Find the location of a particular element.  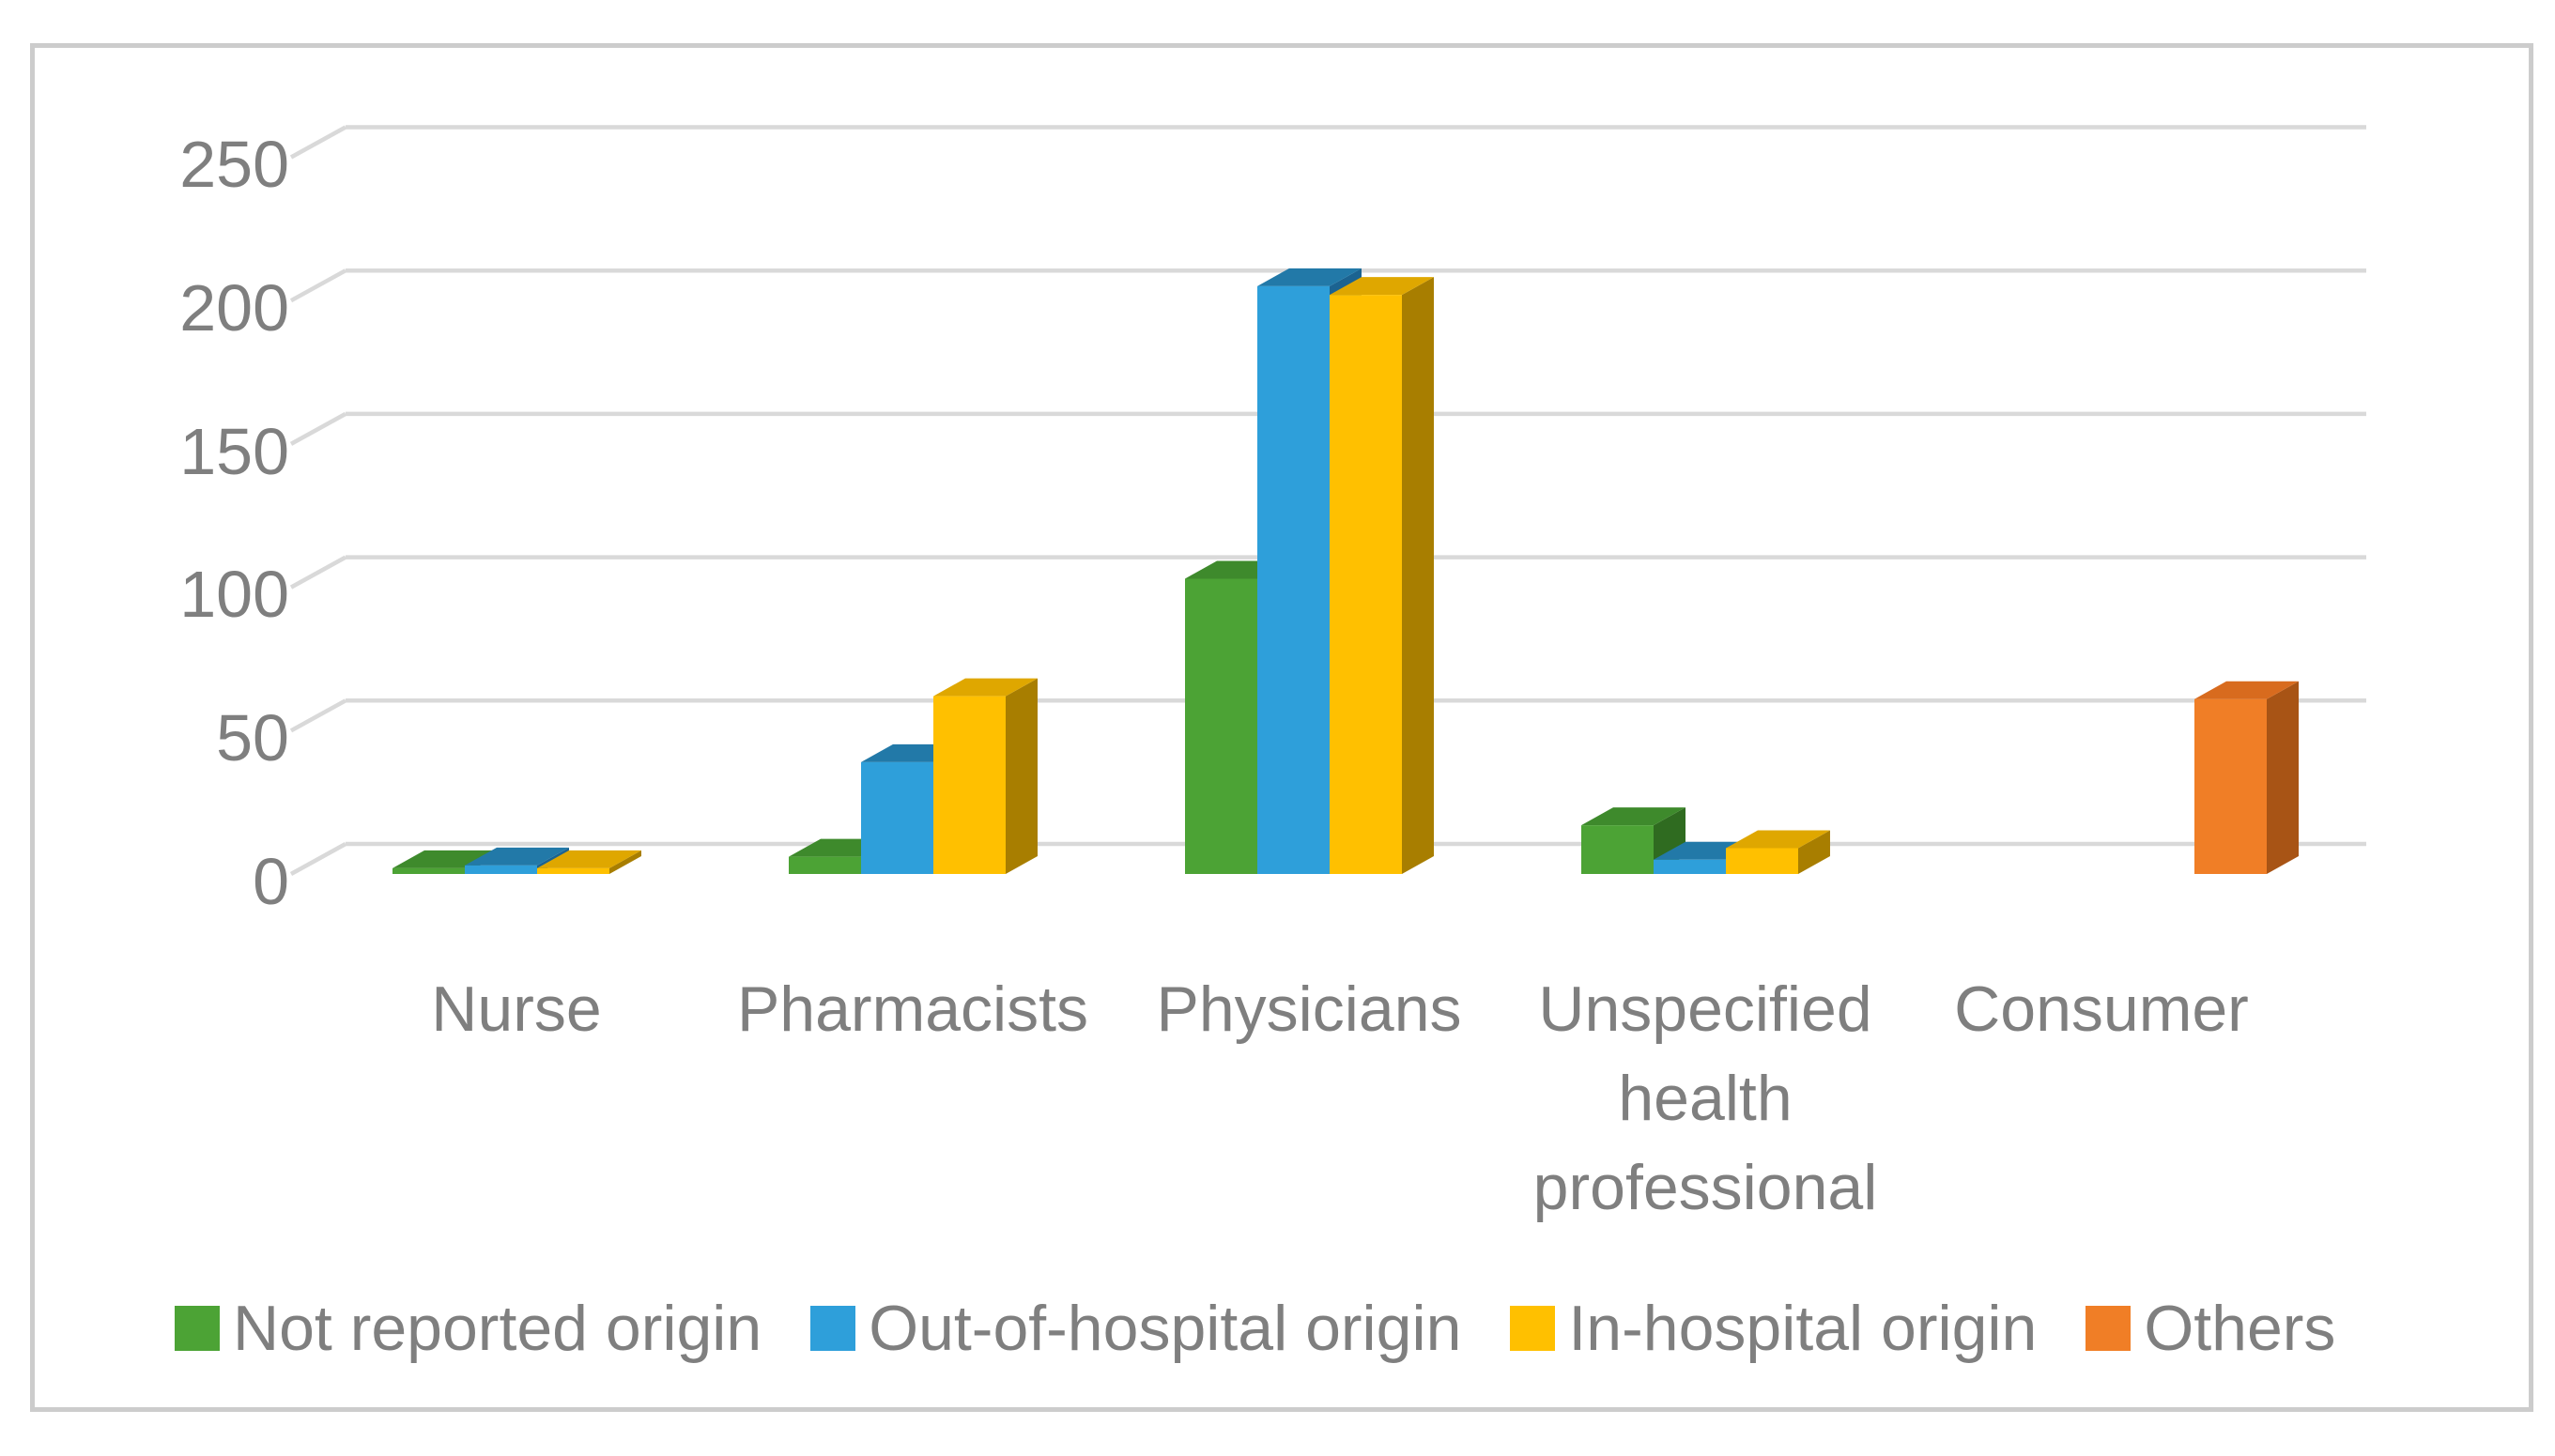

legend-item-others: Others is located at coordinates (2210, 1328).